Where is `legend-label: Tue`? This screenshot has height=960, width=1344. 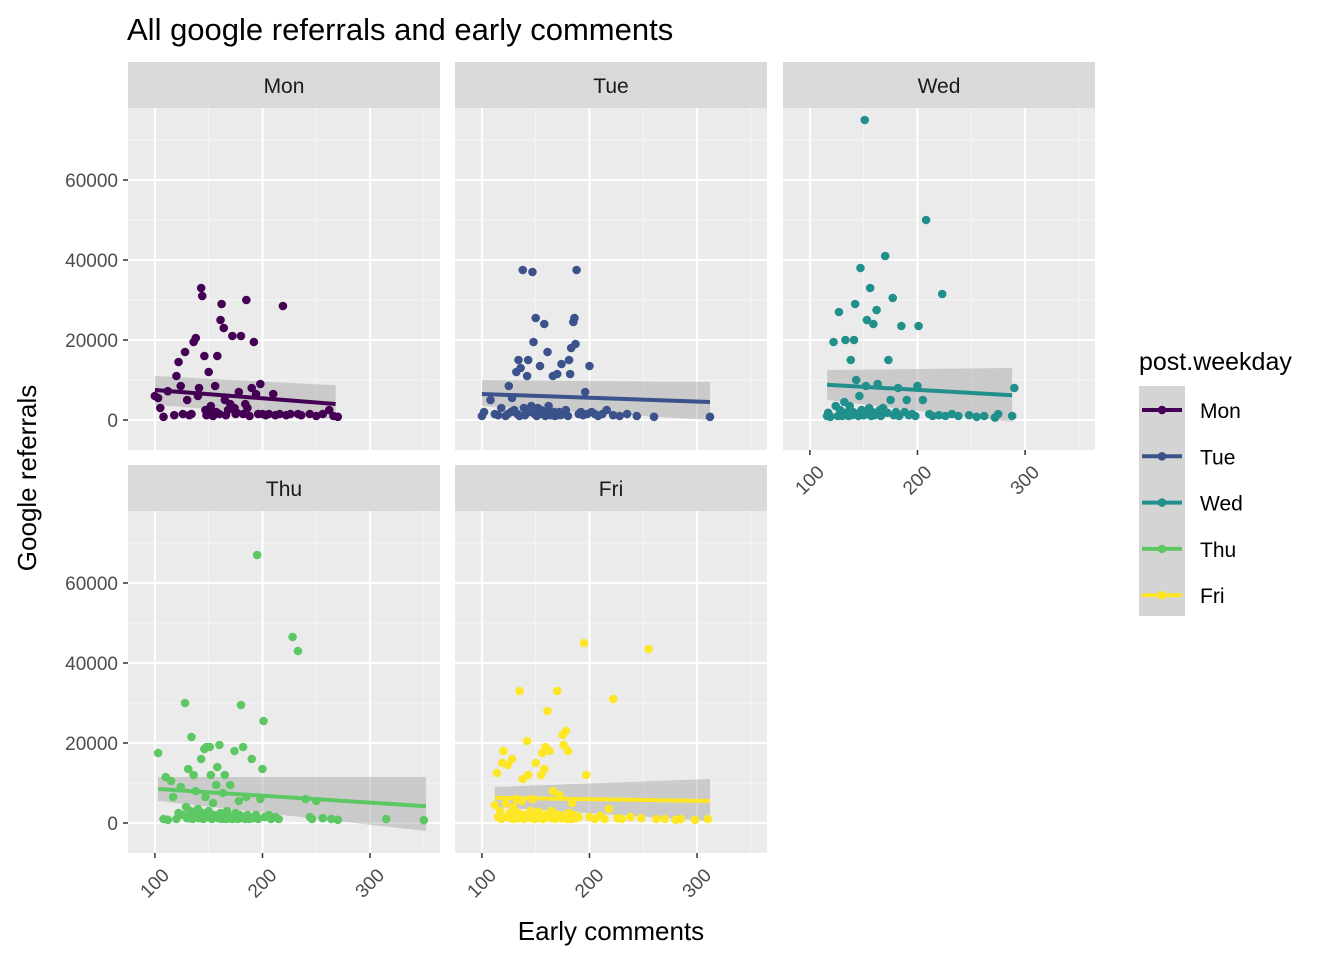 legend-label: Tue is located at coordinates (1217, 457).